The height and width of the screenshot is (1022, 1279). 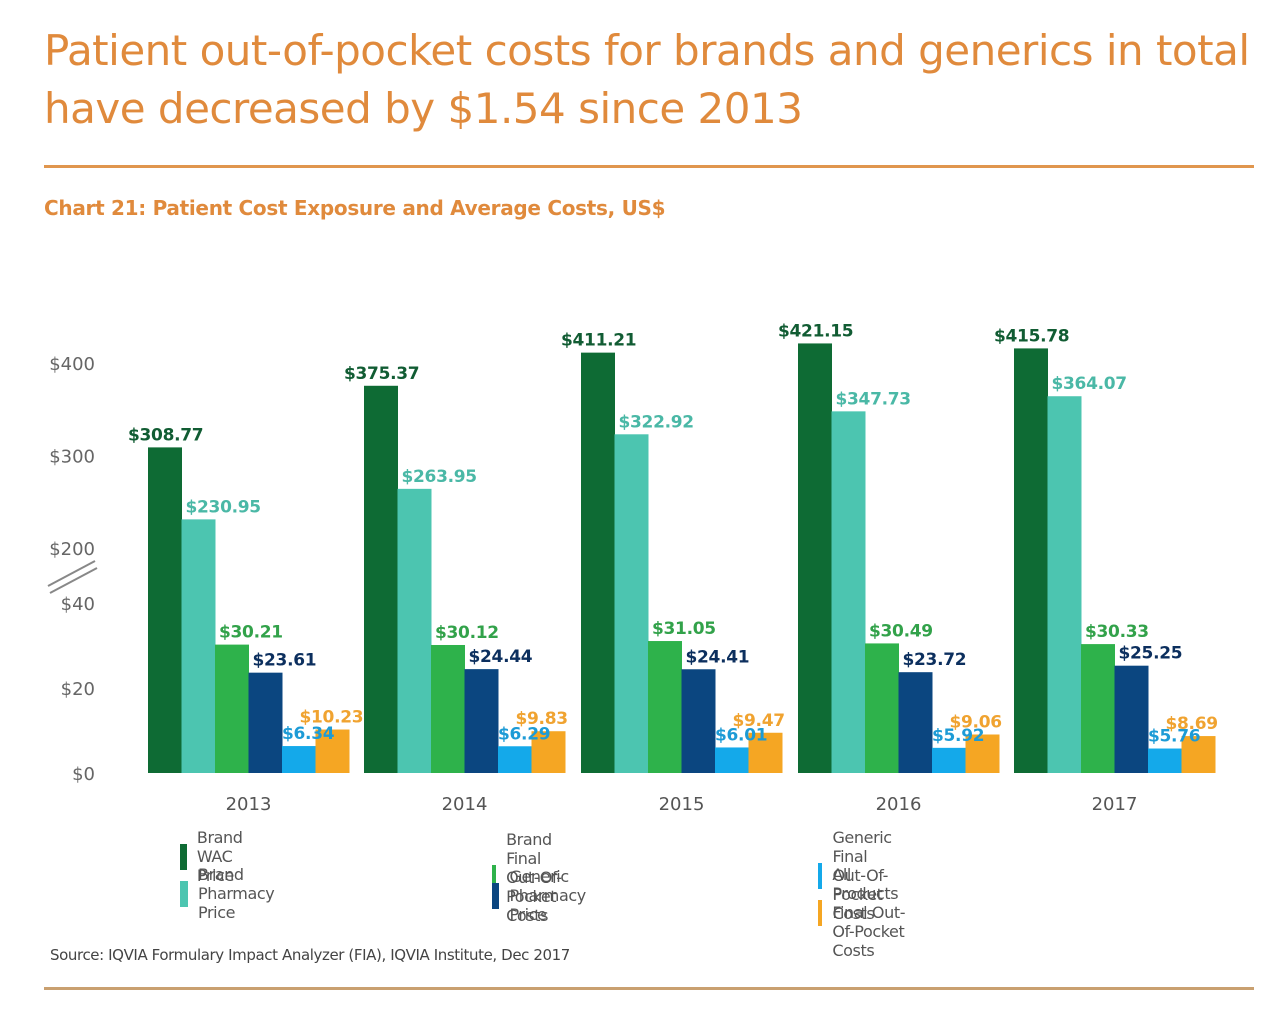 What do you see at coordinates (165, 435) in the screenshot?
I see `data-label: $308.77` at bounding box center [165, 435].